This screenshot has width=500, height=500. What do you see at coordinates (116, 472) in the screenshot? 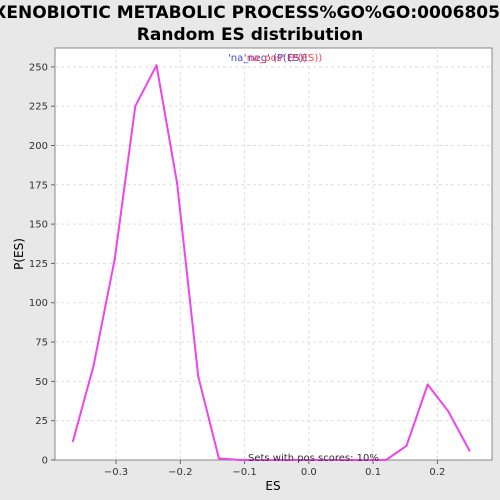
I see `x-tick-label: −0.3` at bounding box center [116, 472].